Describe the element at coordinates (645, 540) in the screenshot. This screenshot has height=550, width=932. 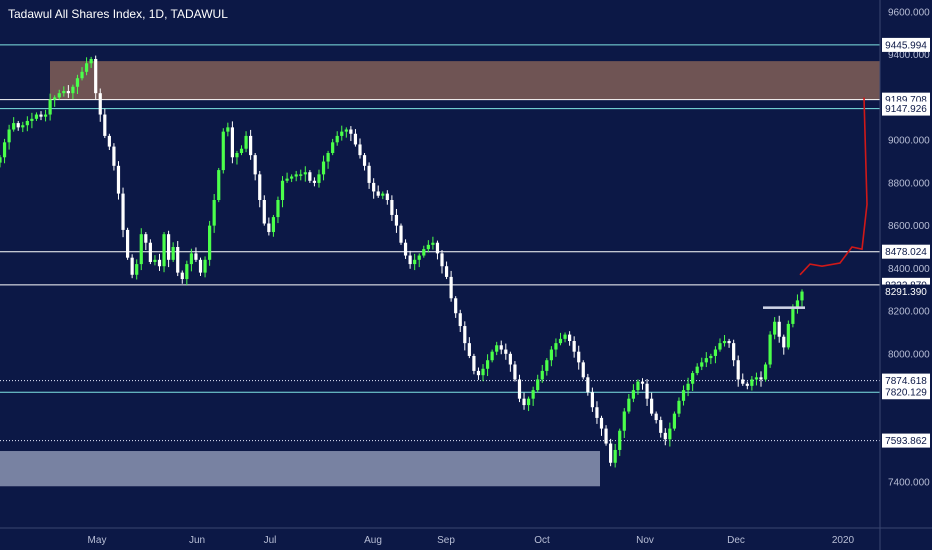
I see `x-tick-label: Nov` at that location.